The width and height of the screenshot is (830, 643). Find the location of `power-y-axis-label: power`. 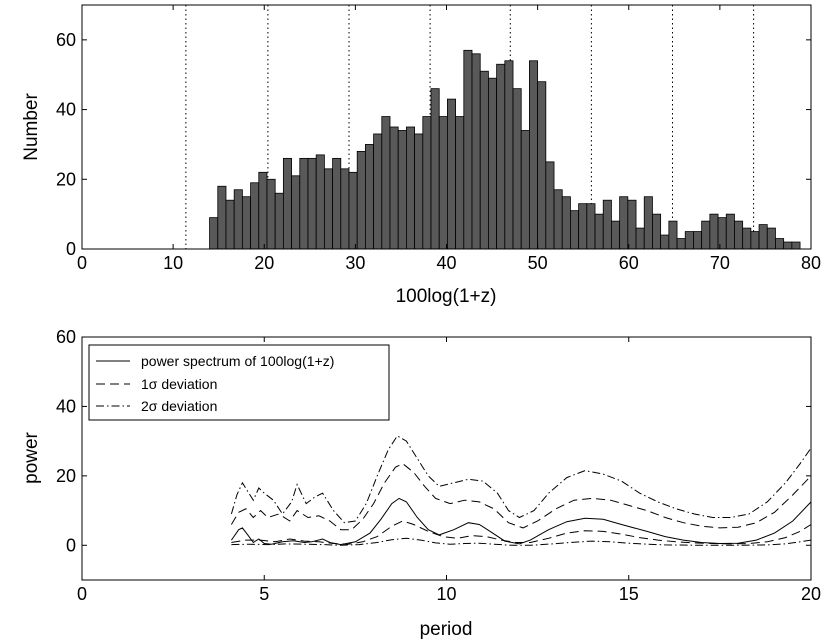

power-y-axis-label: power is located at coordinates (31, 457).